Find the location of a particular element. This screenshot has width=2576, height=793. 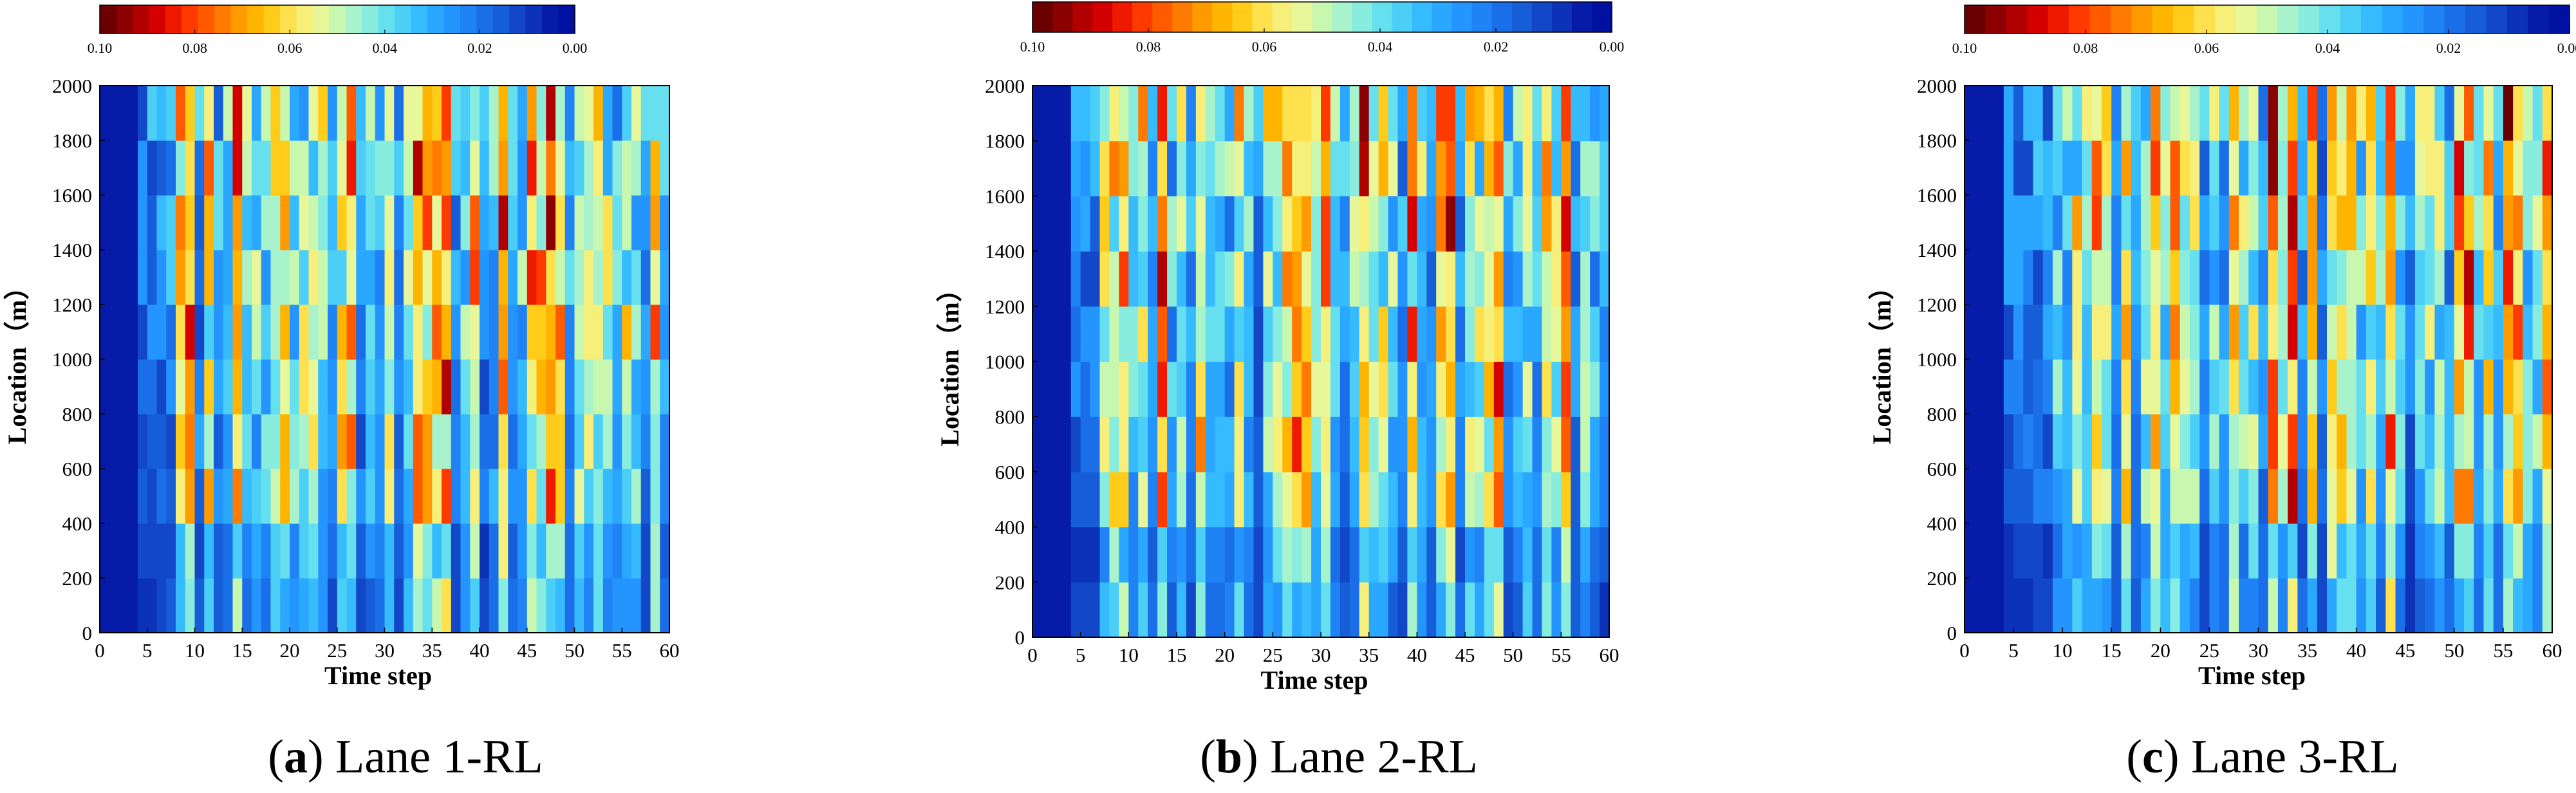

x-tick-label: 60 is located at coordinates (2552, 651).